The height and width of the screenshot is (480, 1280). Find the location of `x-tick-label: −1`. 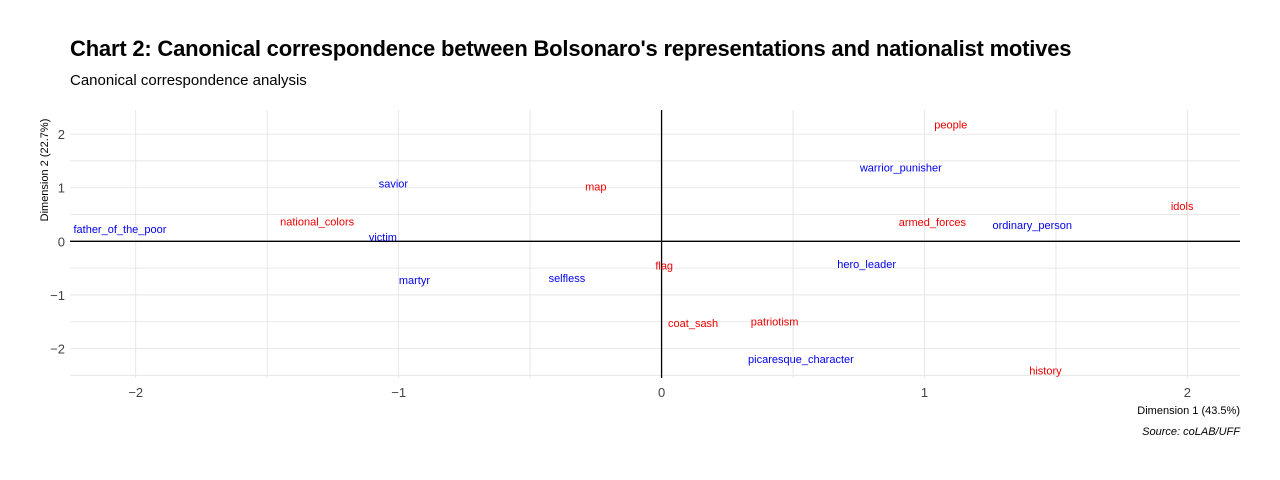

x-tick-label: −1 is located at coordinates (398, 392).